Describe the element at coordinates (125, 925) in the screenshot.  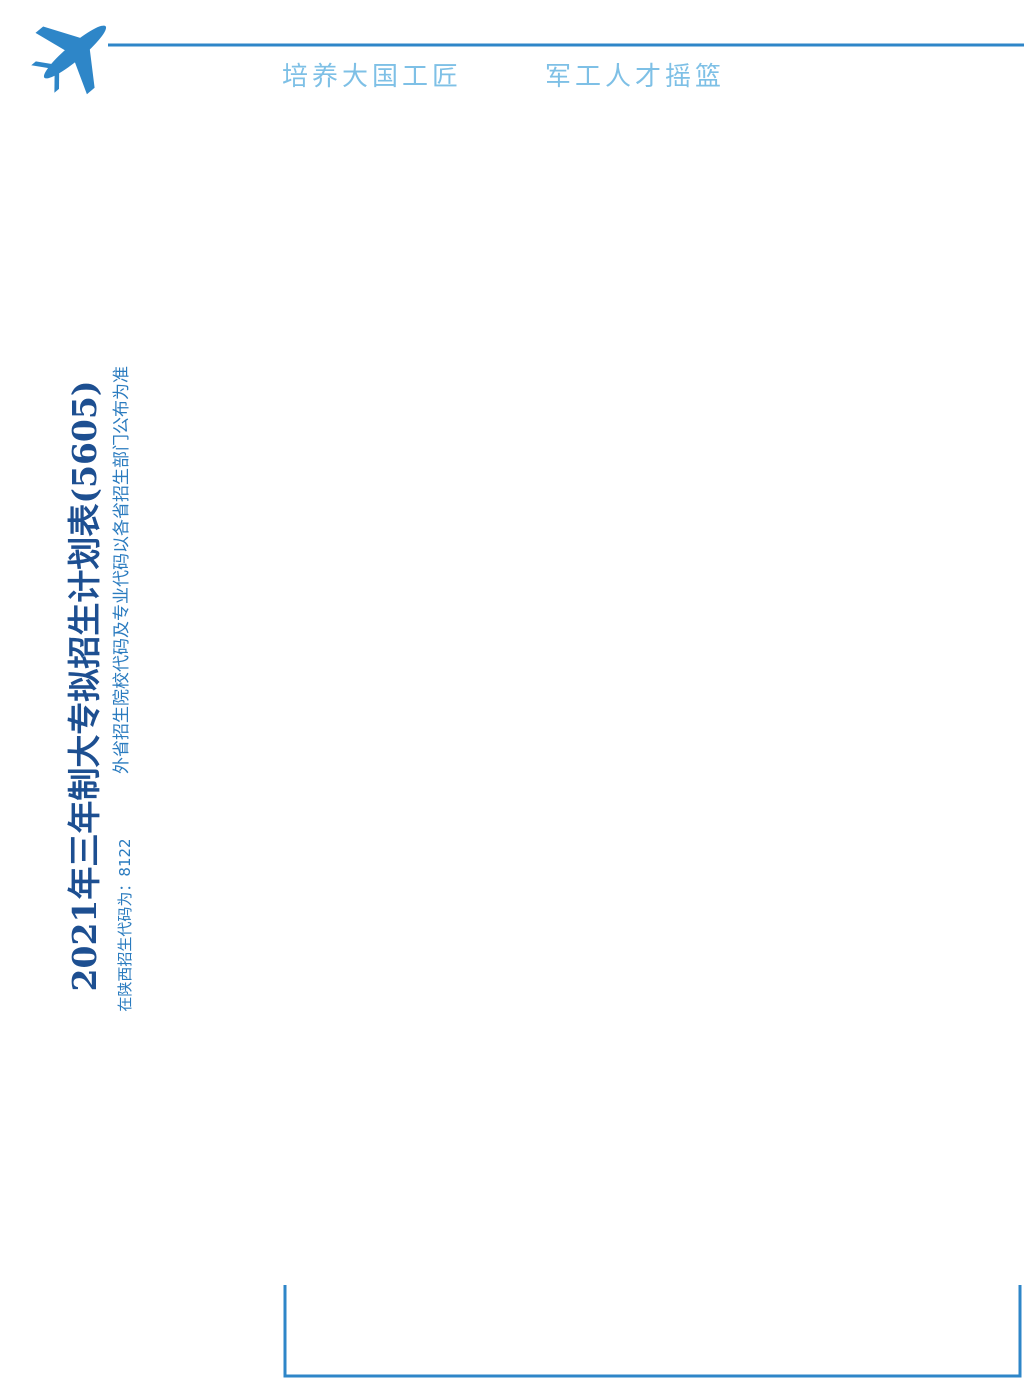
I see `code-note: 在陕西招生代码为：8122` at that location.